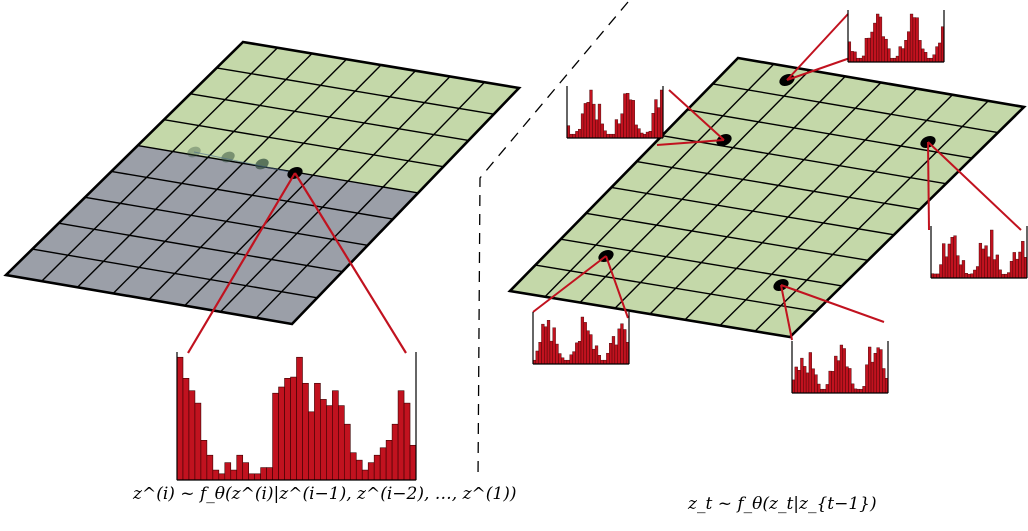 Image resolution: width=1028 pixels, height=531 pixels. I want to click on left-connector-line, so click(350, 263).